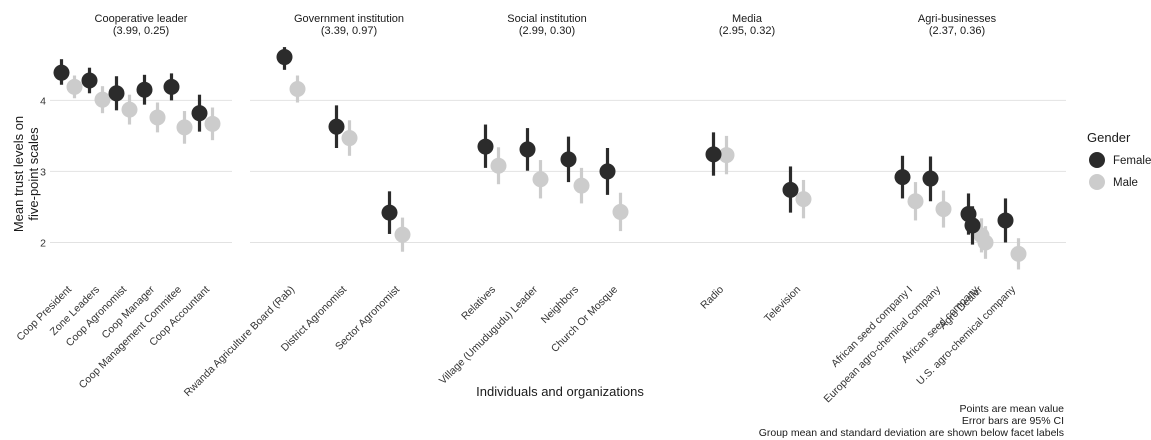 This screenshot has height=440, width=1151. What do you see at coordinates (1132, 161) in the screenshot?
I see `legend-female-label: Female` at bounding box center [1132, 161].